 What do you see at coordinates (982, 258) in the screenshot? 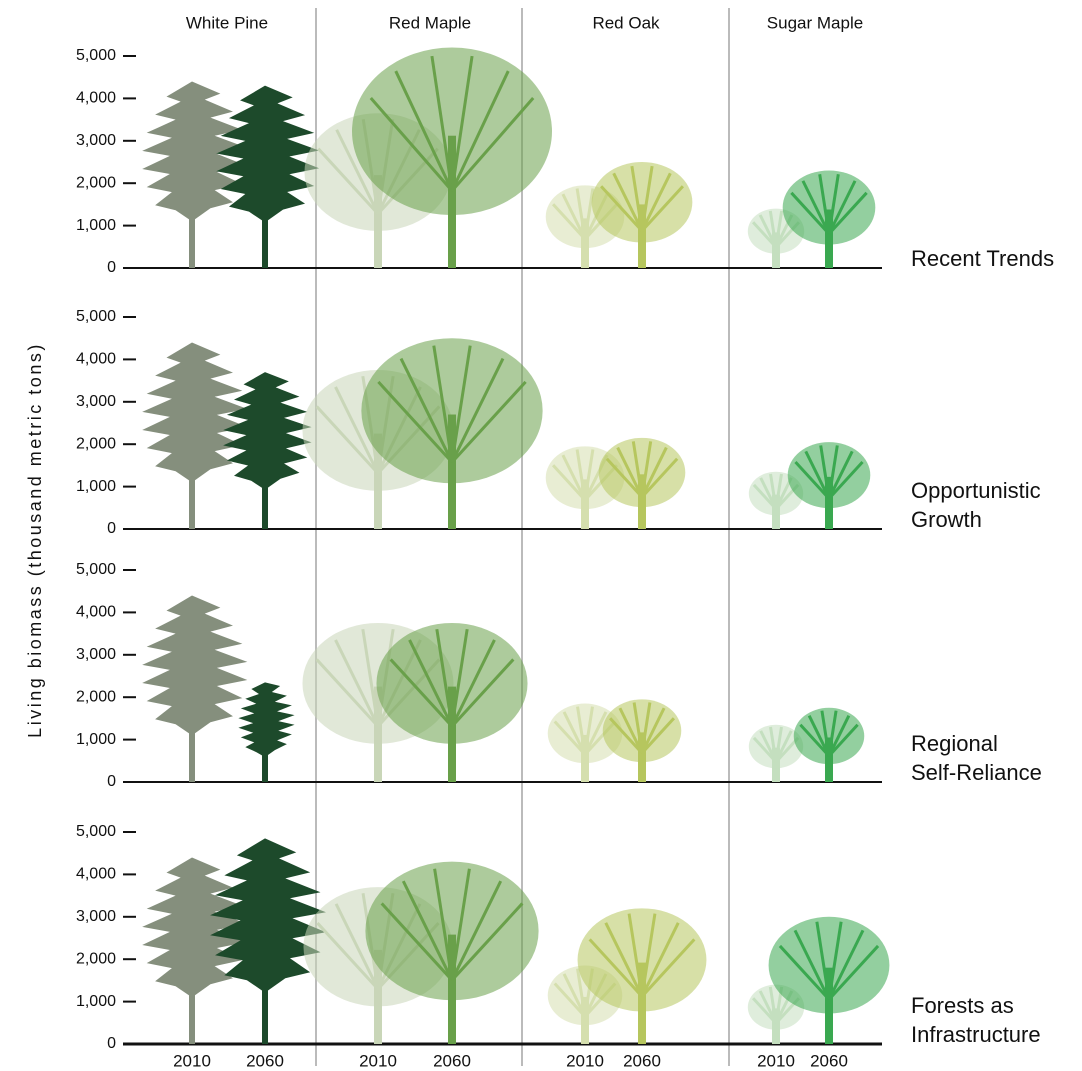
I see `panel-label: Recent Trends` at bounding box center [982, 258].